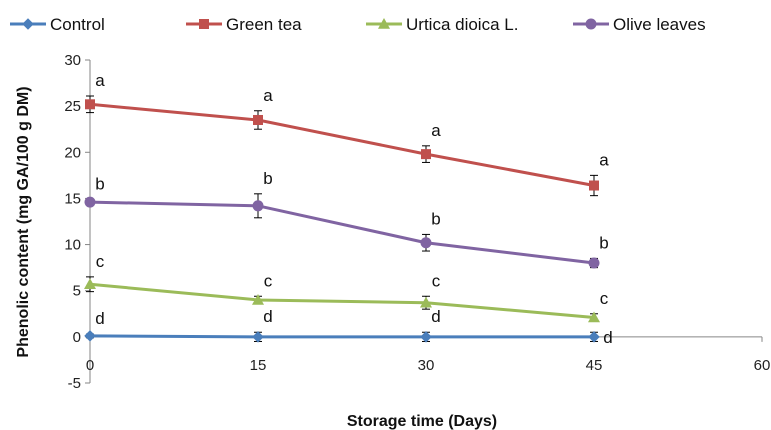 Image resolution: width=771 pixels, height=430 pixels. Describe the element at coordinates (77, 291) in the screenshot. I see `y-tick-label: 5` at that location.